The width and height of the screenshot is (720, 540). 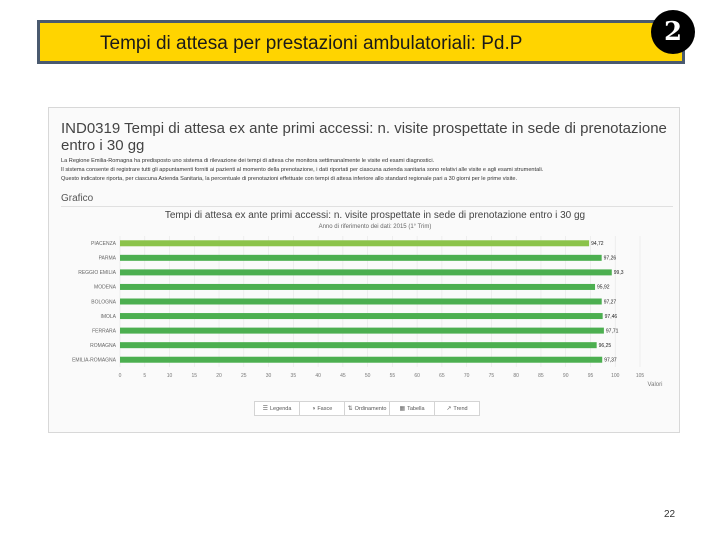 What do you see at coordinates (265, 409) in the screenshot?
I see `list-icon: ☰` at bounding box center [265, 409].